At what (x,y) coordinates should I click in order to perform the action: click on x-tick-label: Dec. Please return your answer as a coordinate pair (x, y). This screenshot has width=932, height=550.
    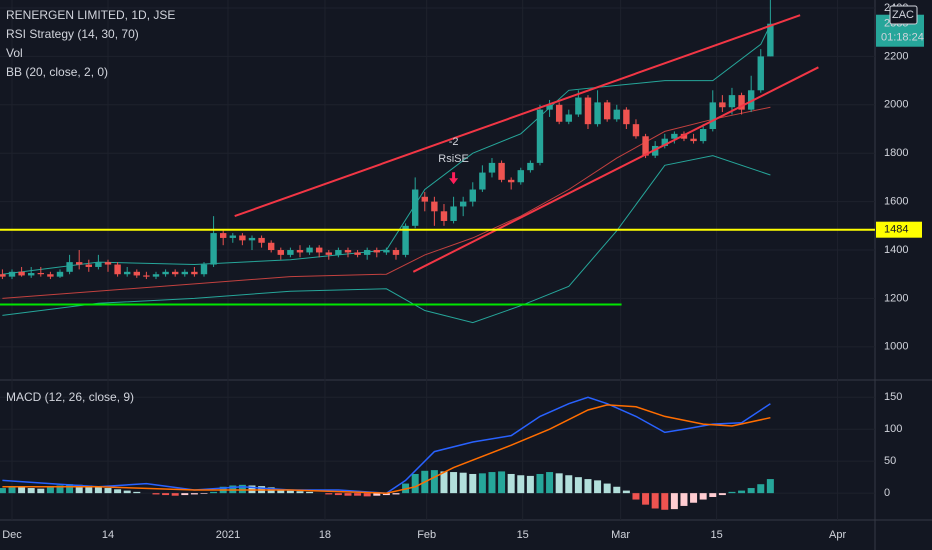
    Looking at the image, I should click on (12, 535).